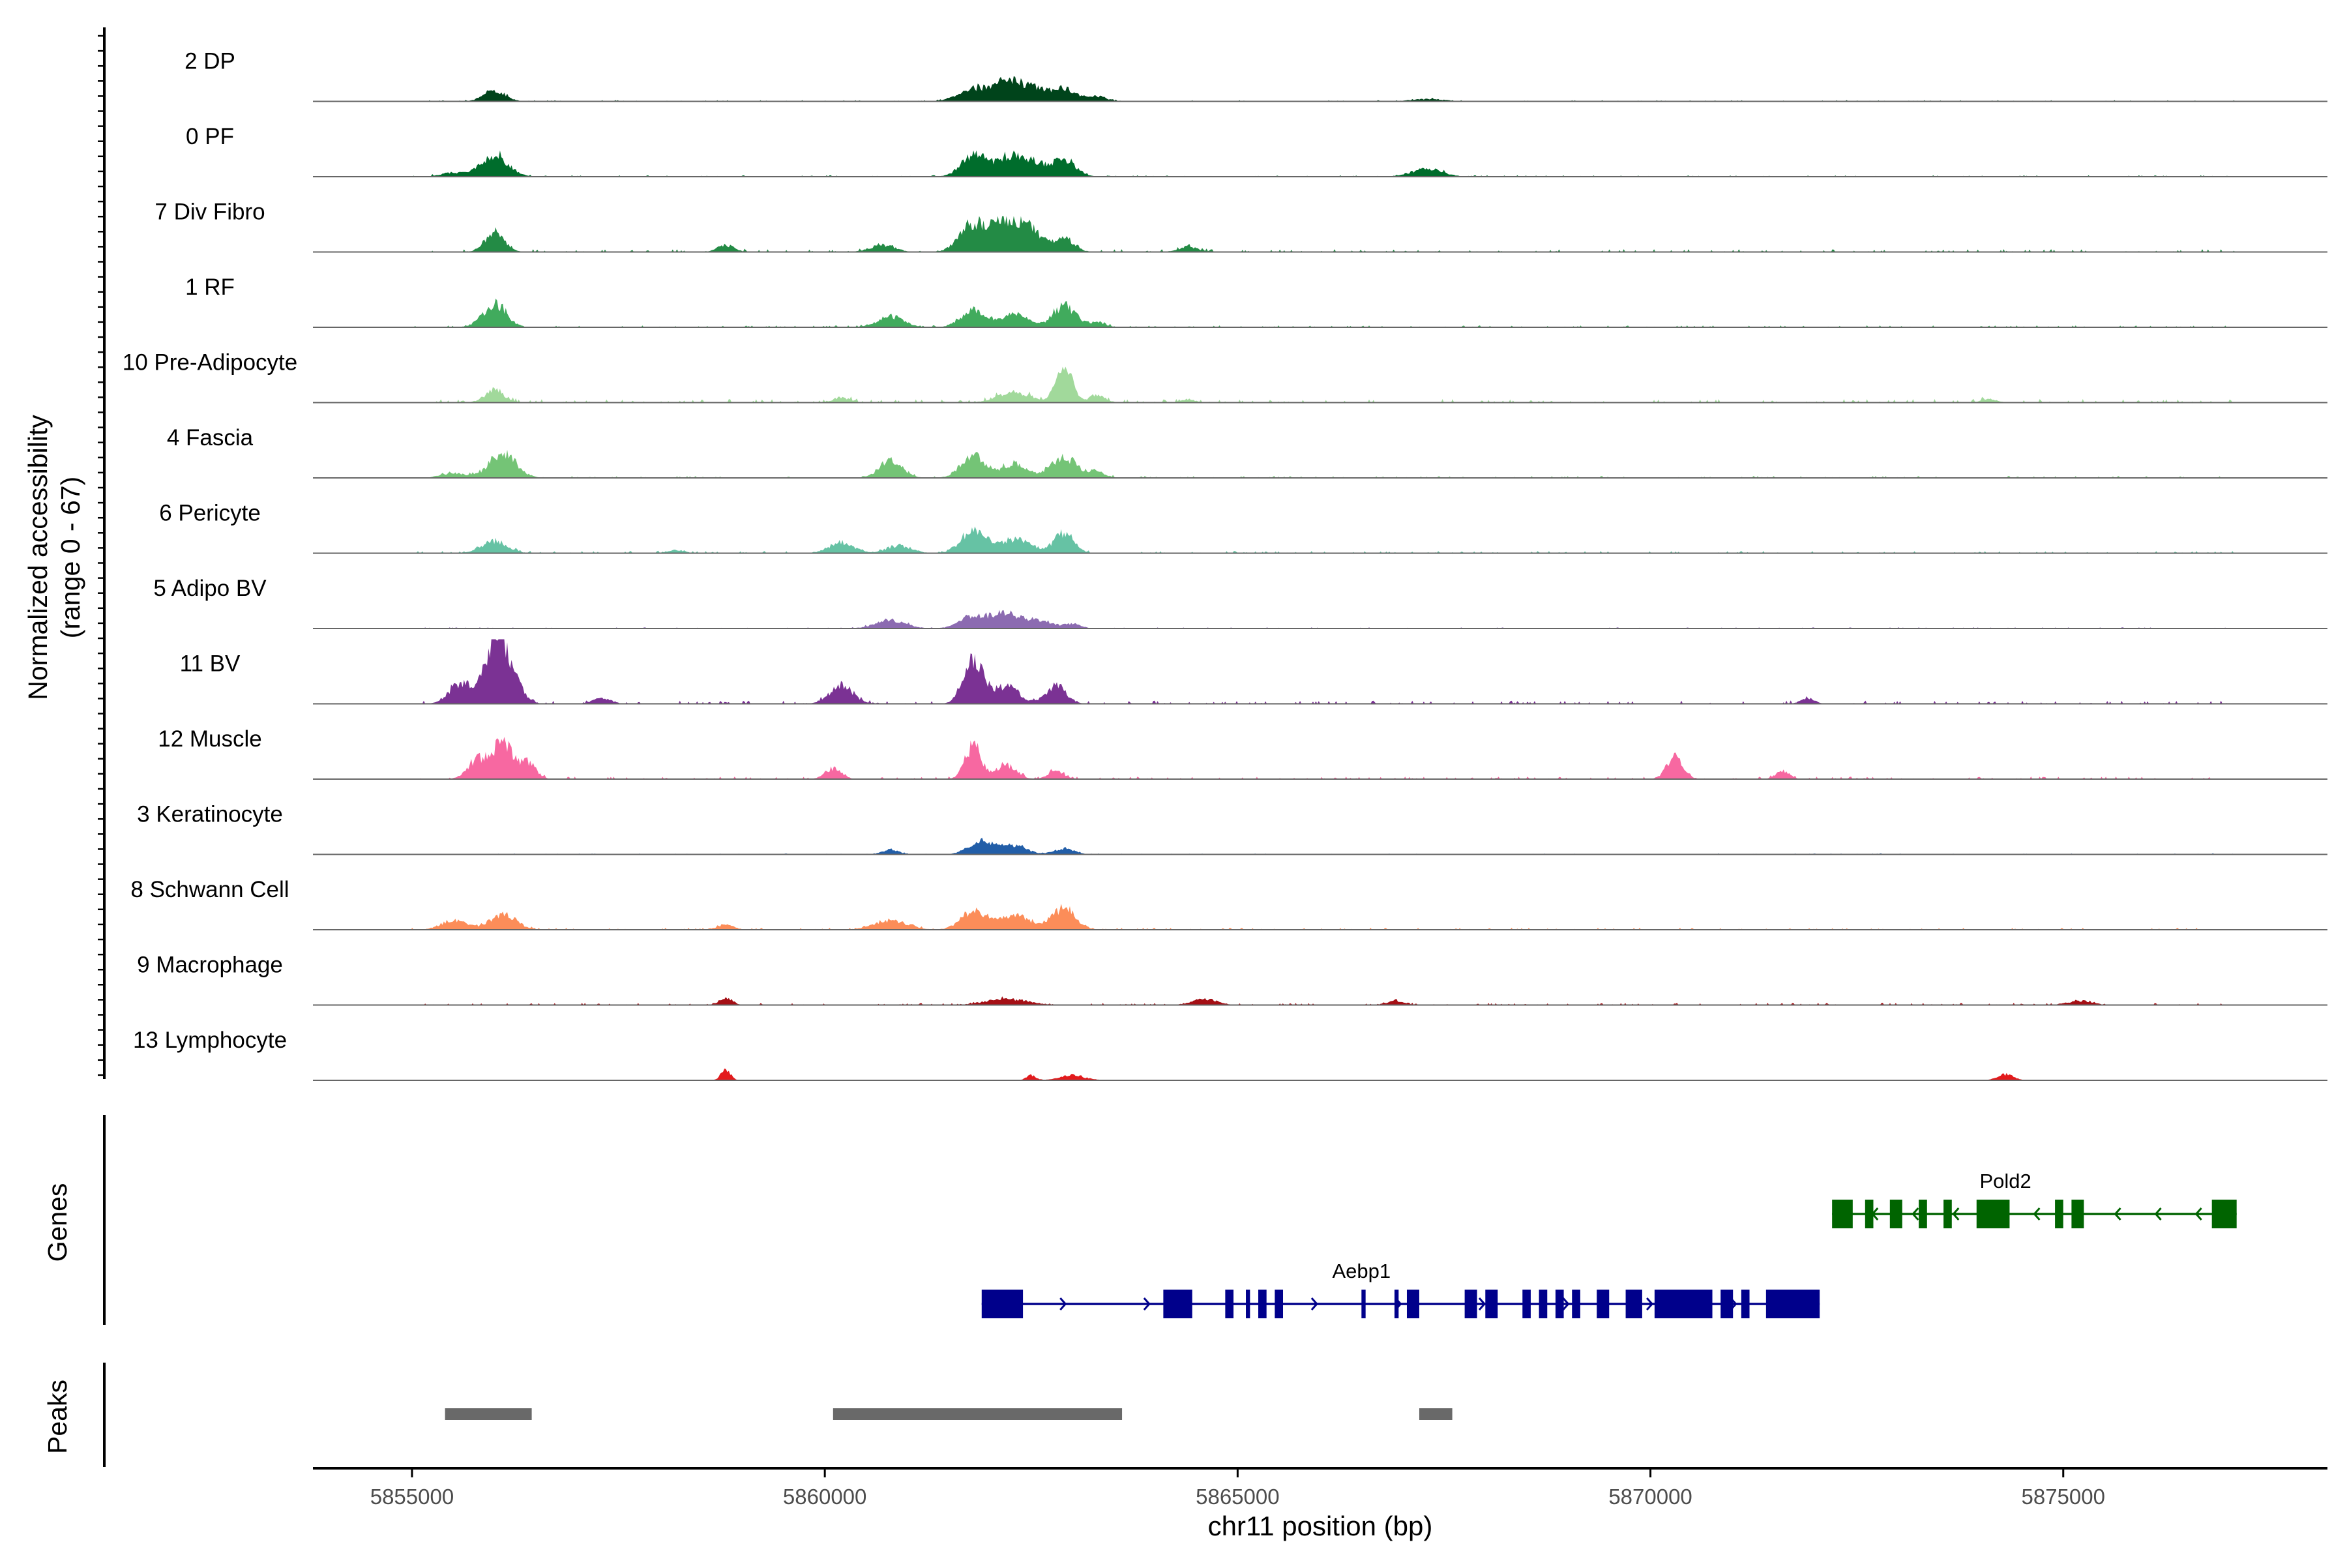  Describe the element at coordinates (2034, 1199) in the screenshot. I see `gene-pold2: Pold2` at that location.